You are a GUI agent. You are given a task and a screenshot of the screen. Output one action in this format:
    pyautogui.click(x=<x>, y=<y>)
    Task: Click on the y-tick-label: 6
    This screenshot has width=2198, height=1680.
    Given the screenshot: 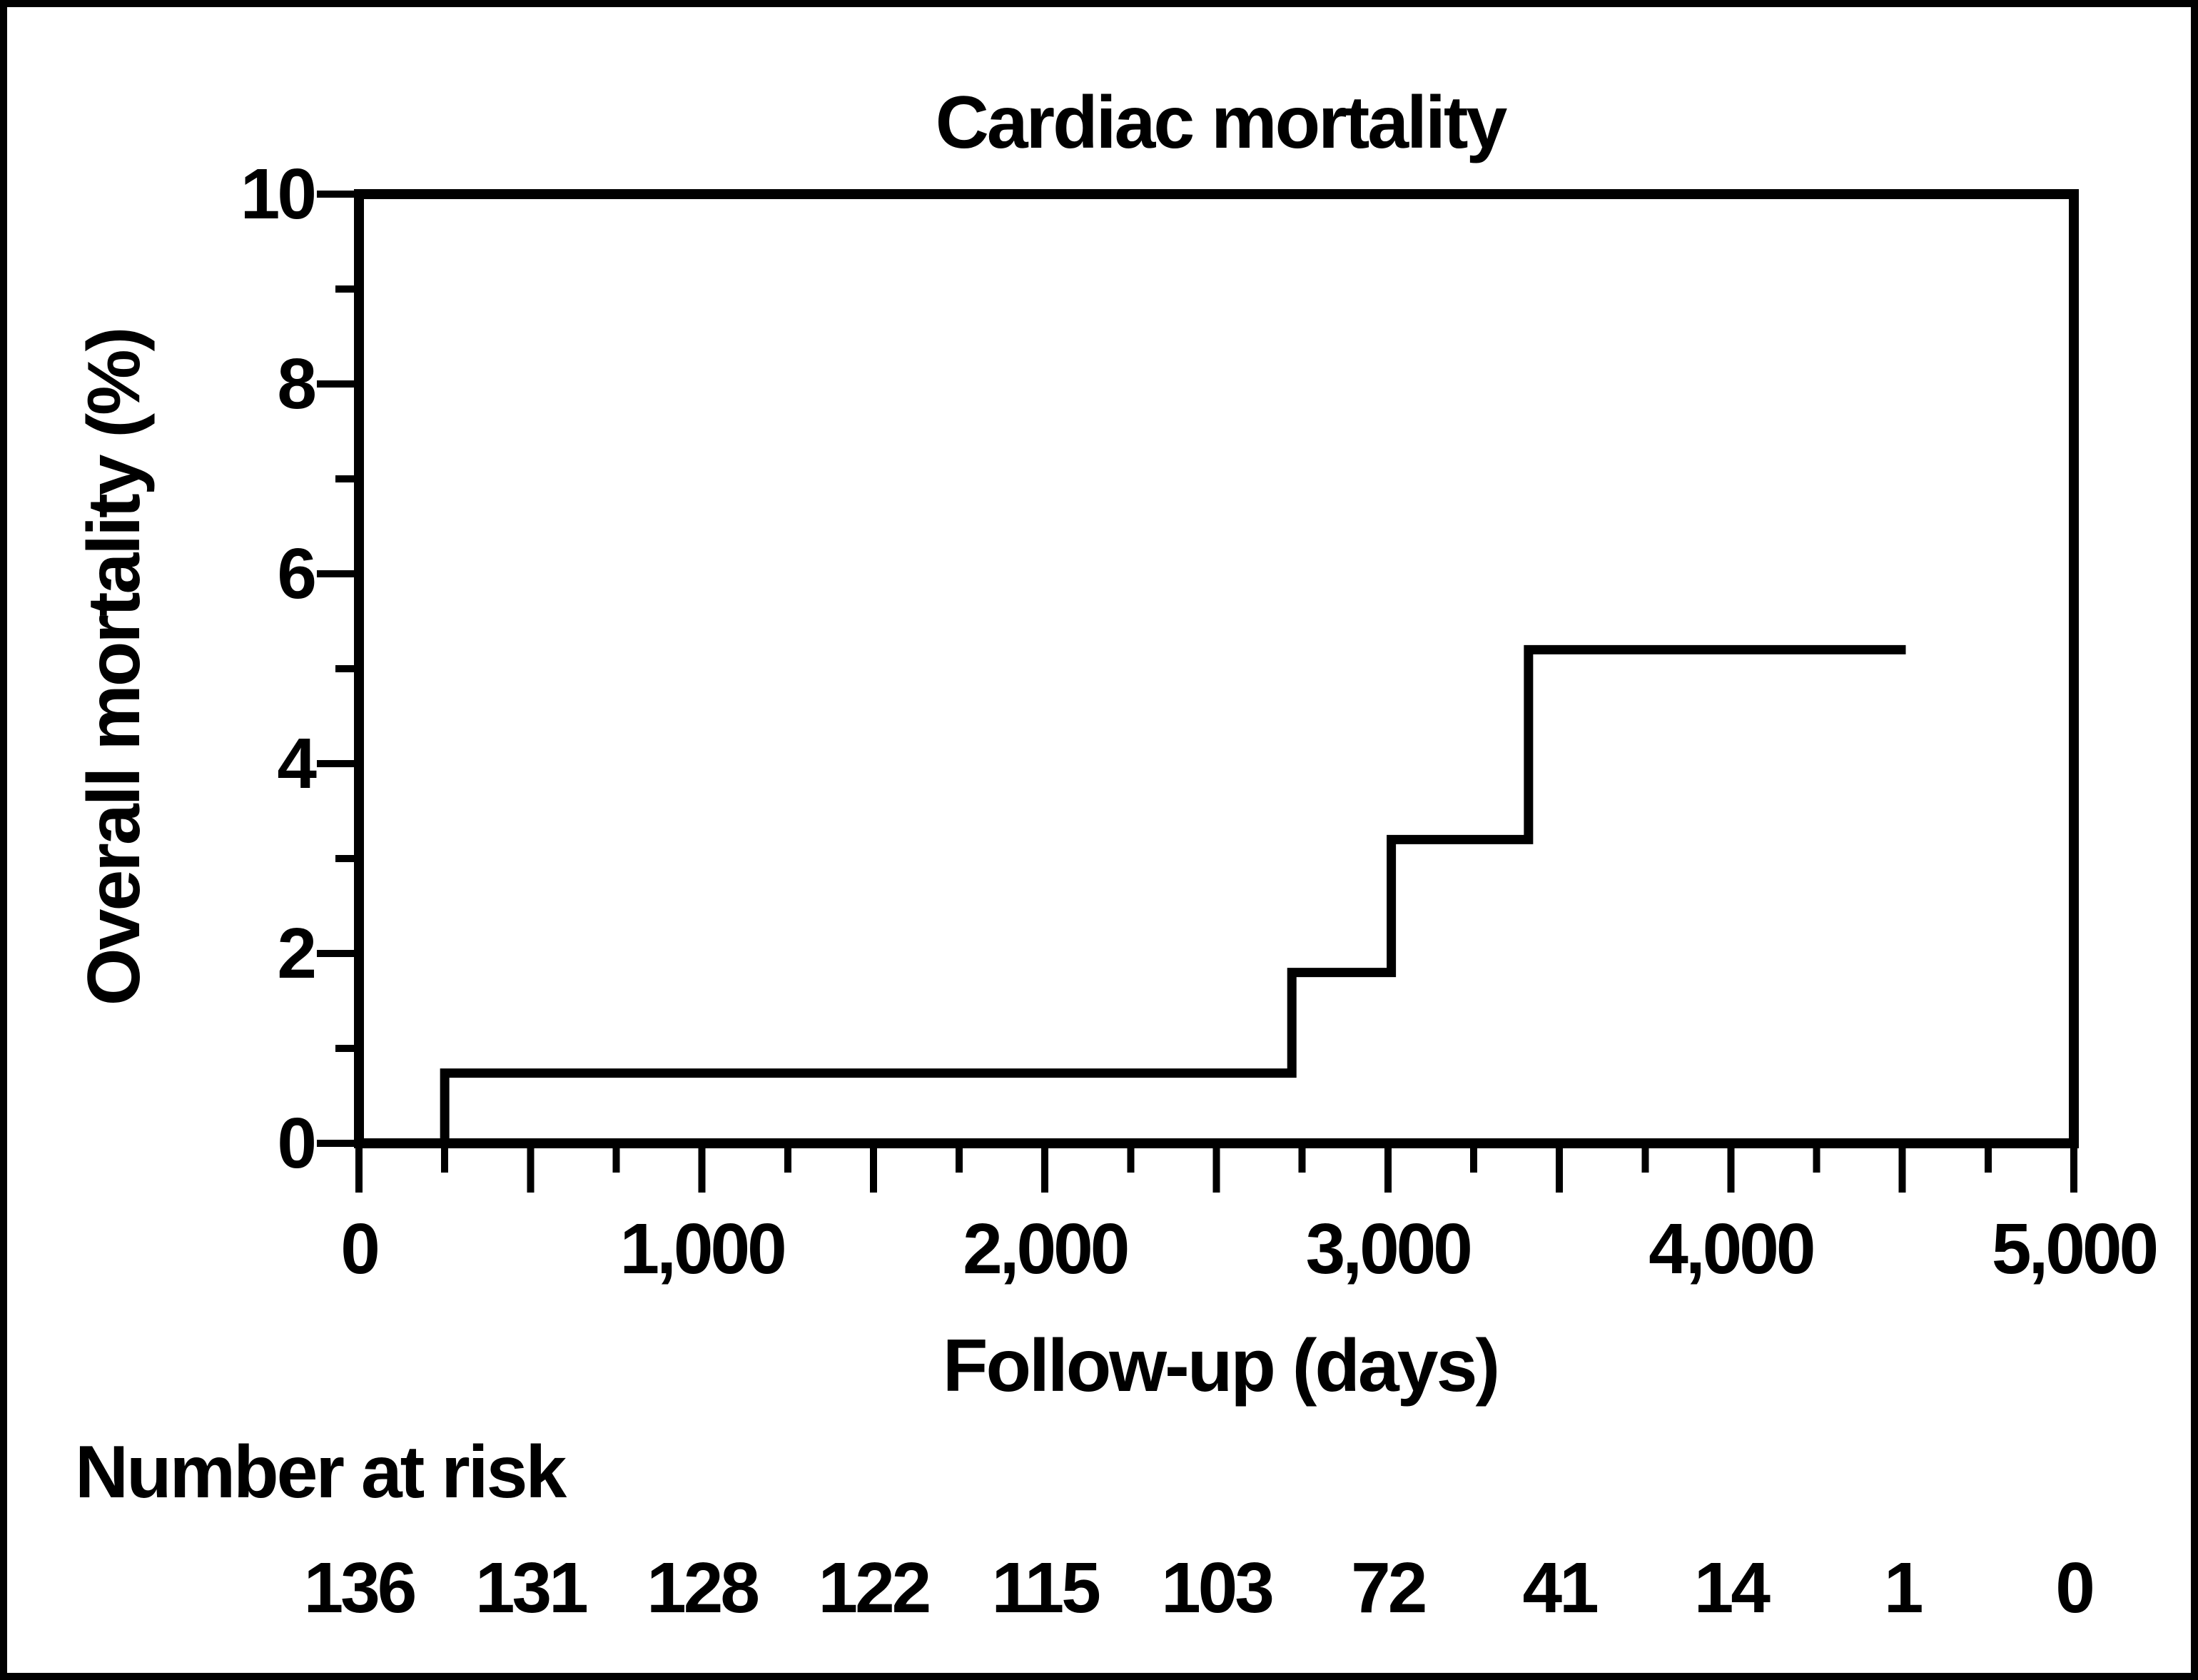 What is the action you would take?
    pyautogui.click(x=297, y=574)
    